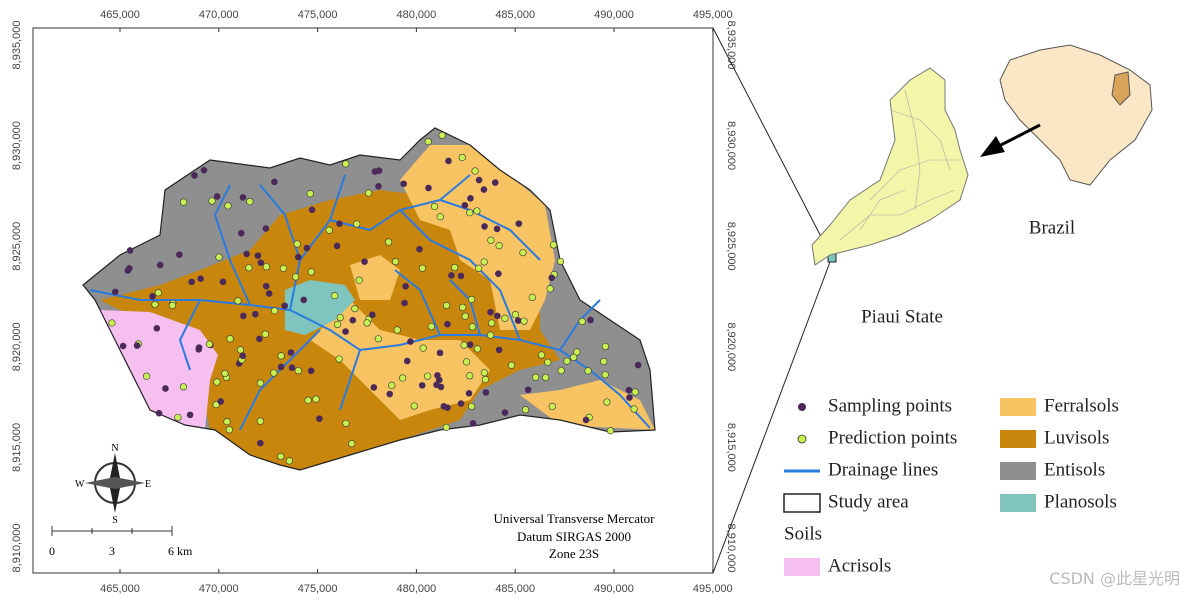 The width and height of the screenshot is (1184, 602). Describe the element at coordinates (17, 447) in the screenshot. I see `y-tick-label: 8,915,000` at that location.